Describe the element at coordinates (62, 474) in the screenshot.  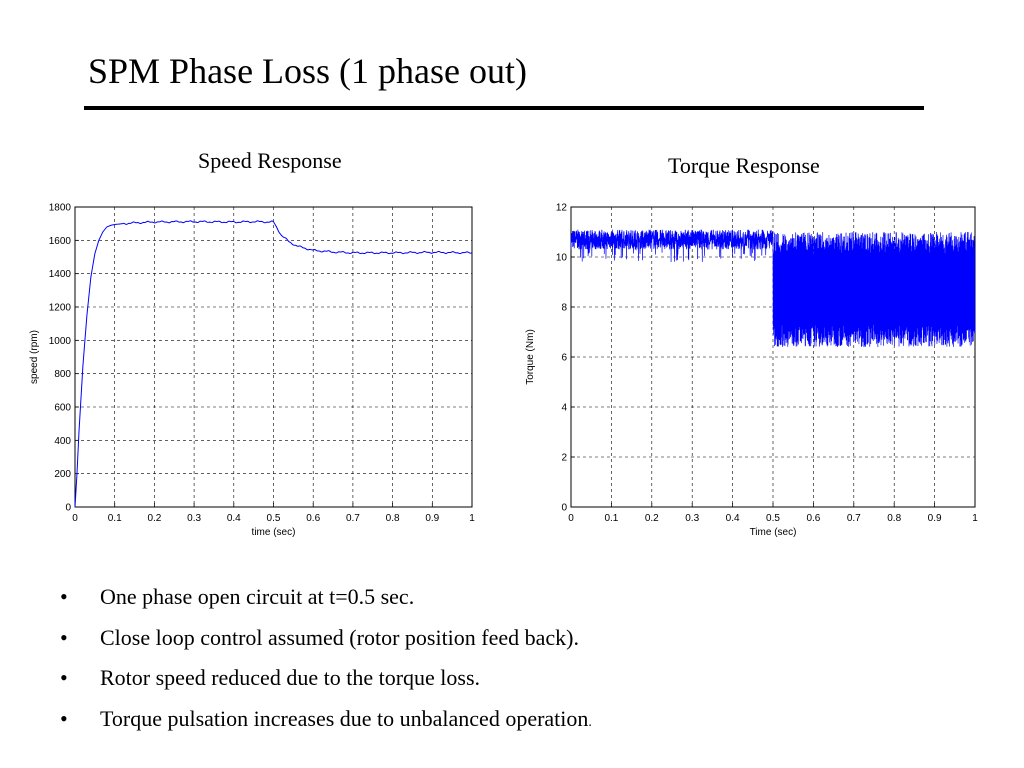
I see `y-tick-label: 200` at that location.